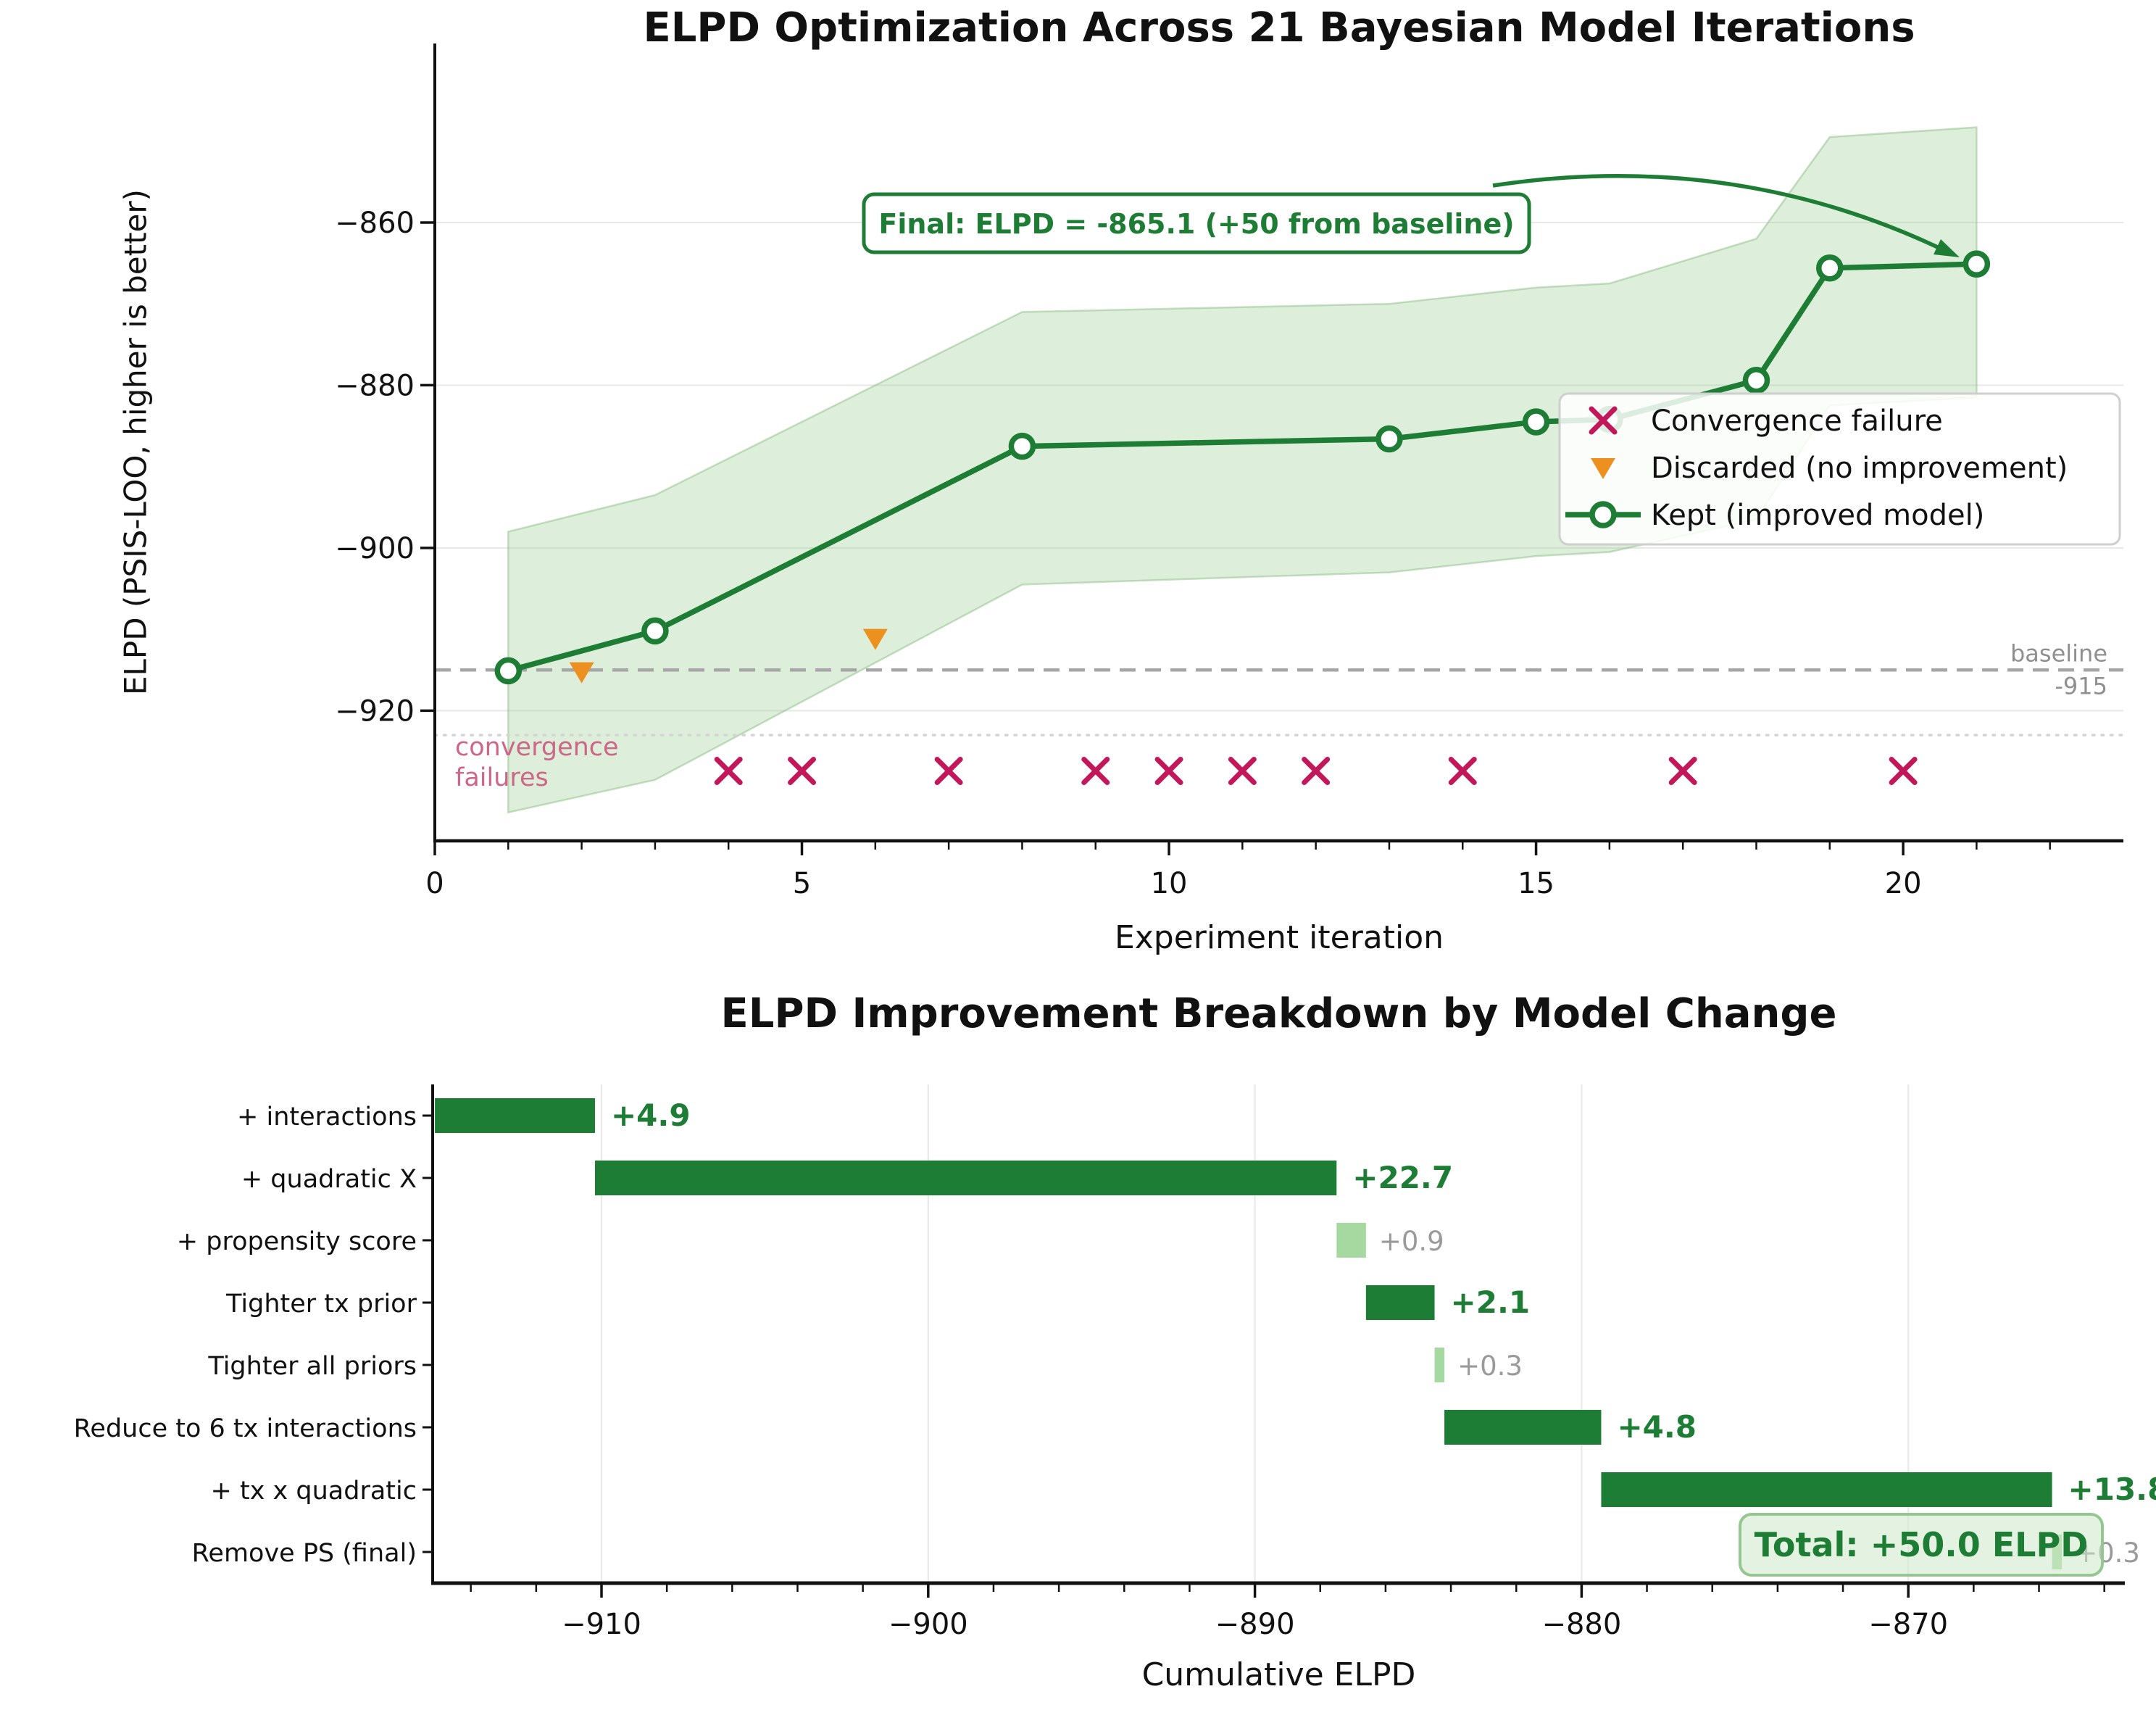 This screenshot has width=2156, height=1710. I want to click on top-ytick-label: −900, so click(375, 548).